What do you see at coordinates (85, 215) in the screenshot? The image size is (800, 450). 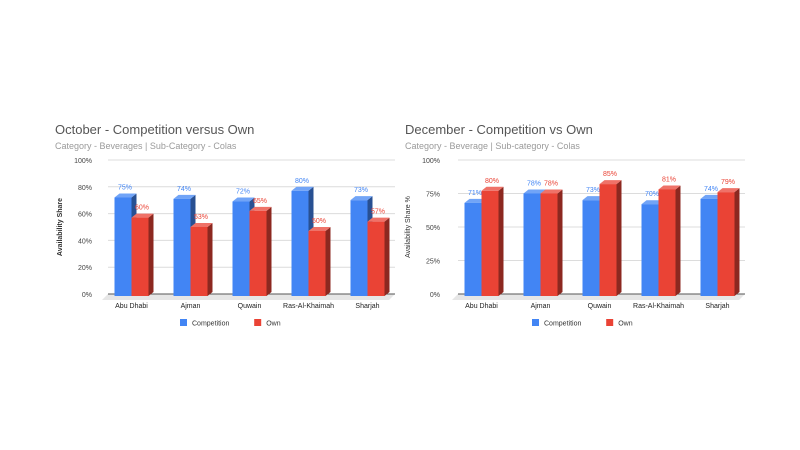 I see `y-tick-label: 60%` at bounding box center [85, 215].